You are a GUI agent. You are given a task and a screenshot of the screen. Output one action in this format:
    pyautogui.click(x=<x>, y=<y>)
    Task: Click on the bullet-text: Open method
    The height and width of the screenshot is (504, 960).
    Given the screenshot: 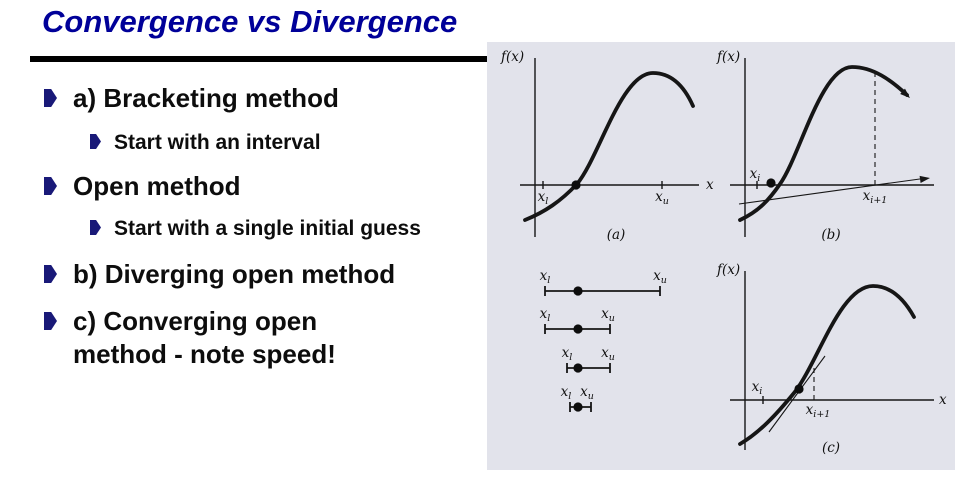 What is the action you would take?
    pyautogui.click(x=157, y=186)
    